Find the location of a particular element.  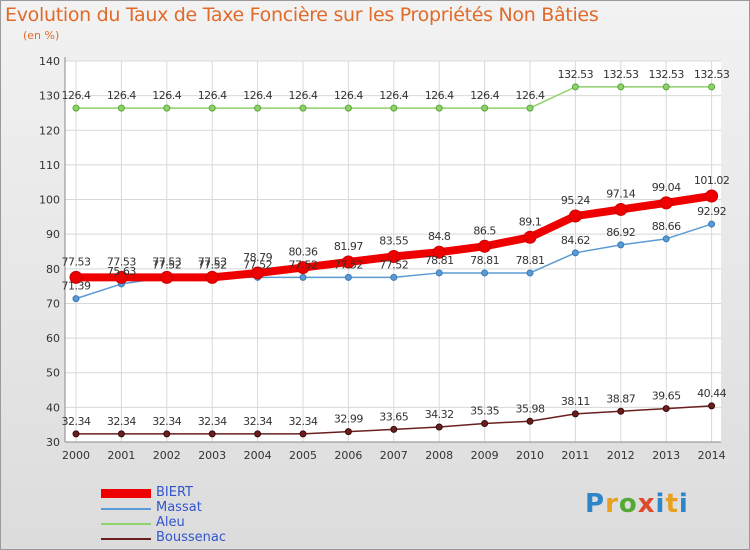

data-label-boussenac: 40.44 is located at coordinates (711, 393).